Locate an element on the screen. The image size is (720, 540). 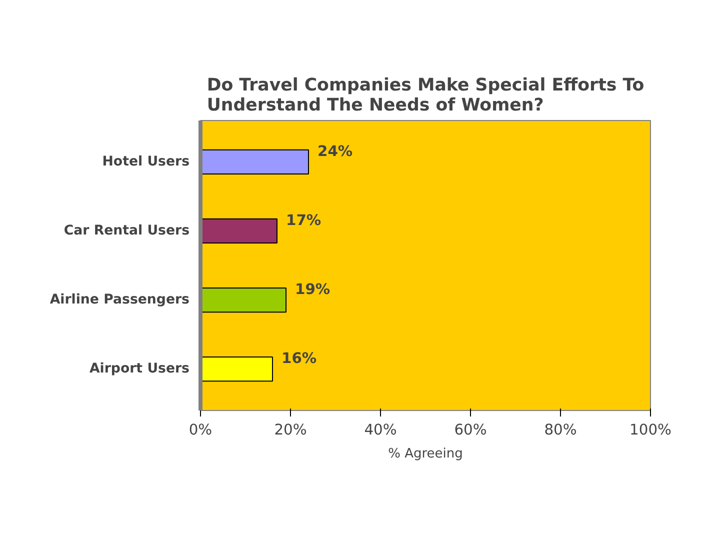
x-tick-label: 80% is located at coordinates (560, 430).